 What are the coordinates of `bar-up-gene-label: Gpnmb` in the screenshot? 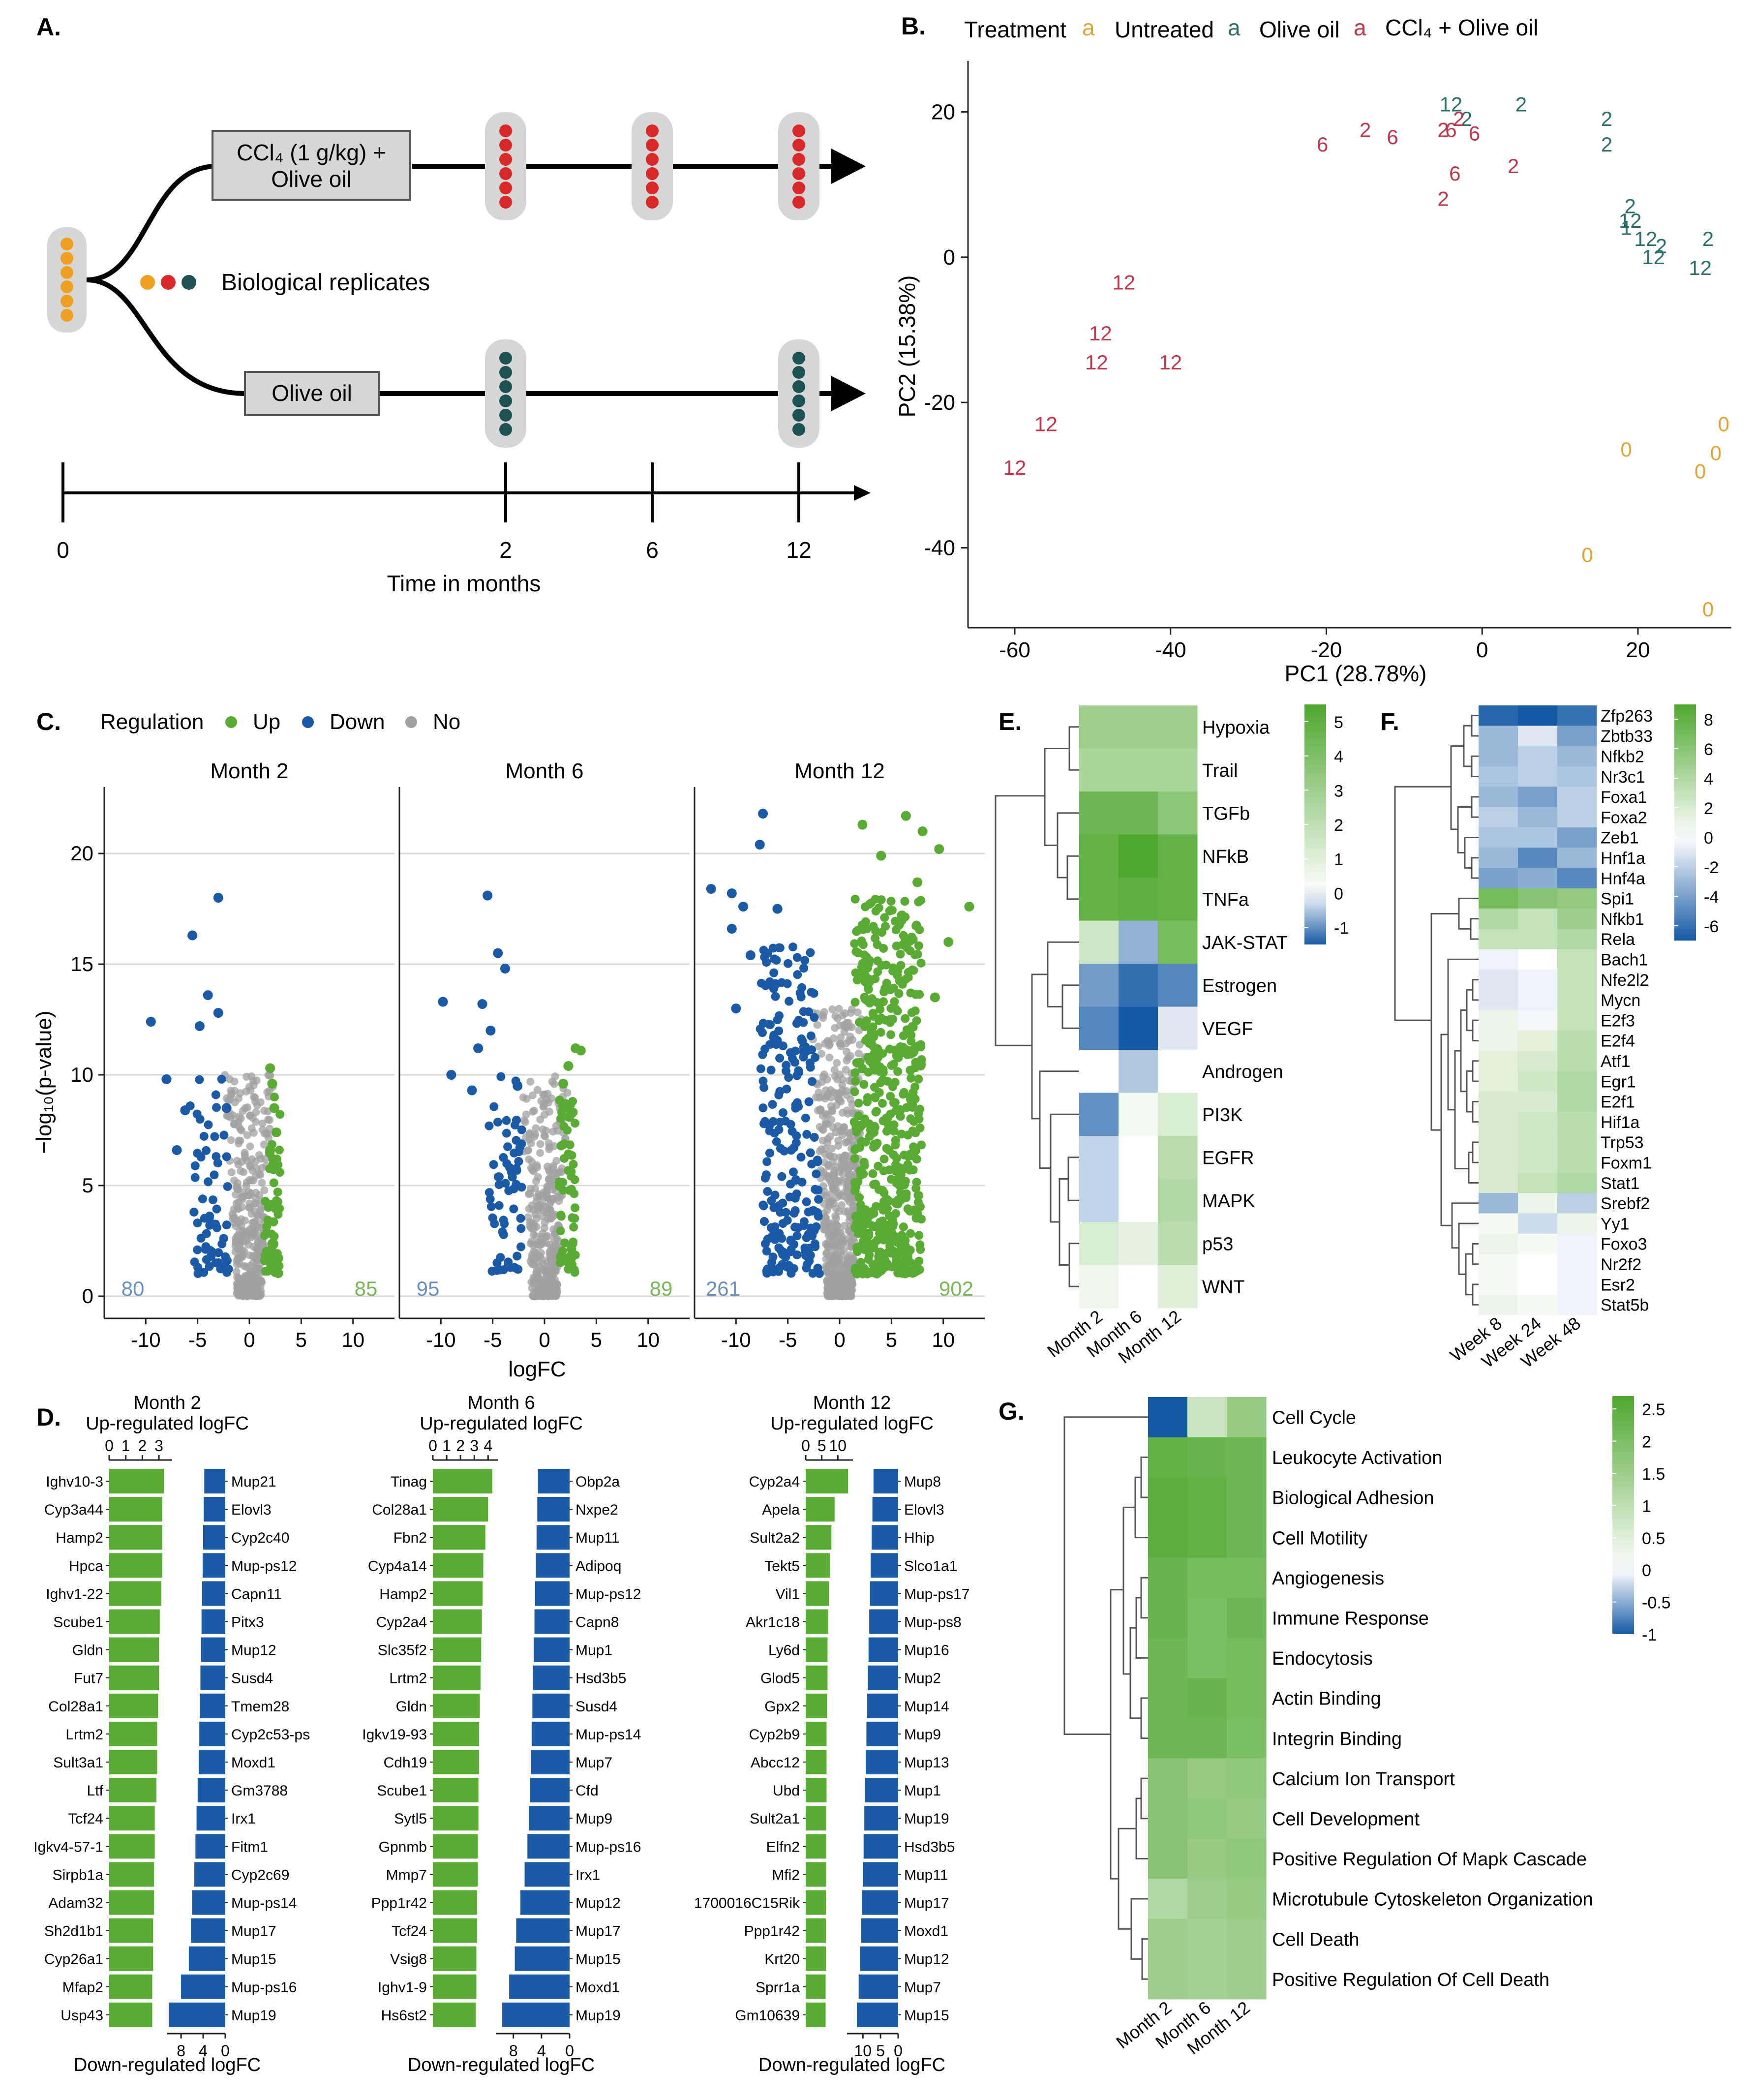 It's located at (403, 1847).